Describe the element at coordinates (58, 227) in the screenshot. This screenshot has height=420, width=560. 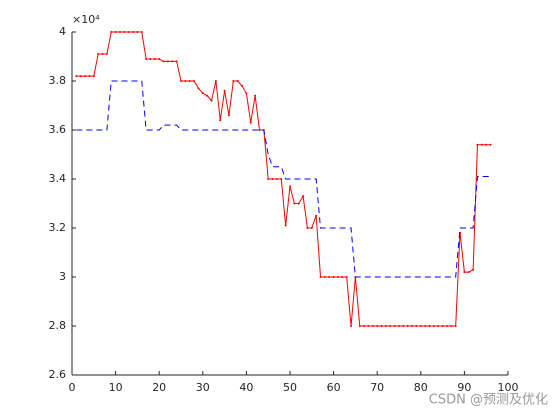
I see `y-tick-label: 3.2` at that location.